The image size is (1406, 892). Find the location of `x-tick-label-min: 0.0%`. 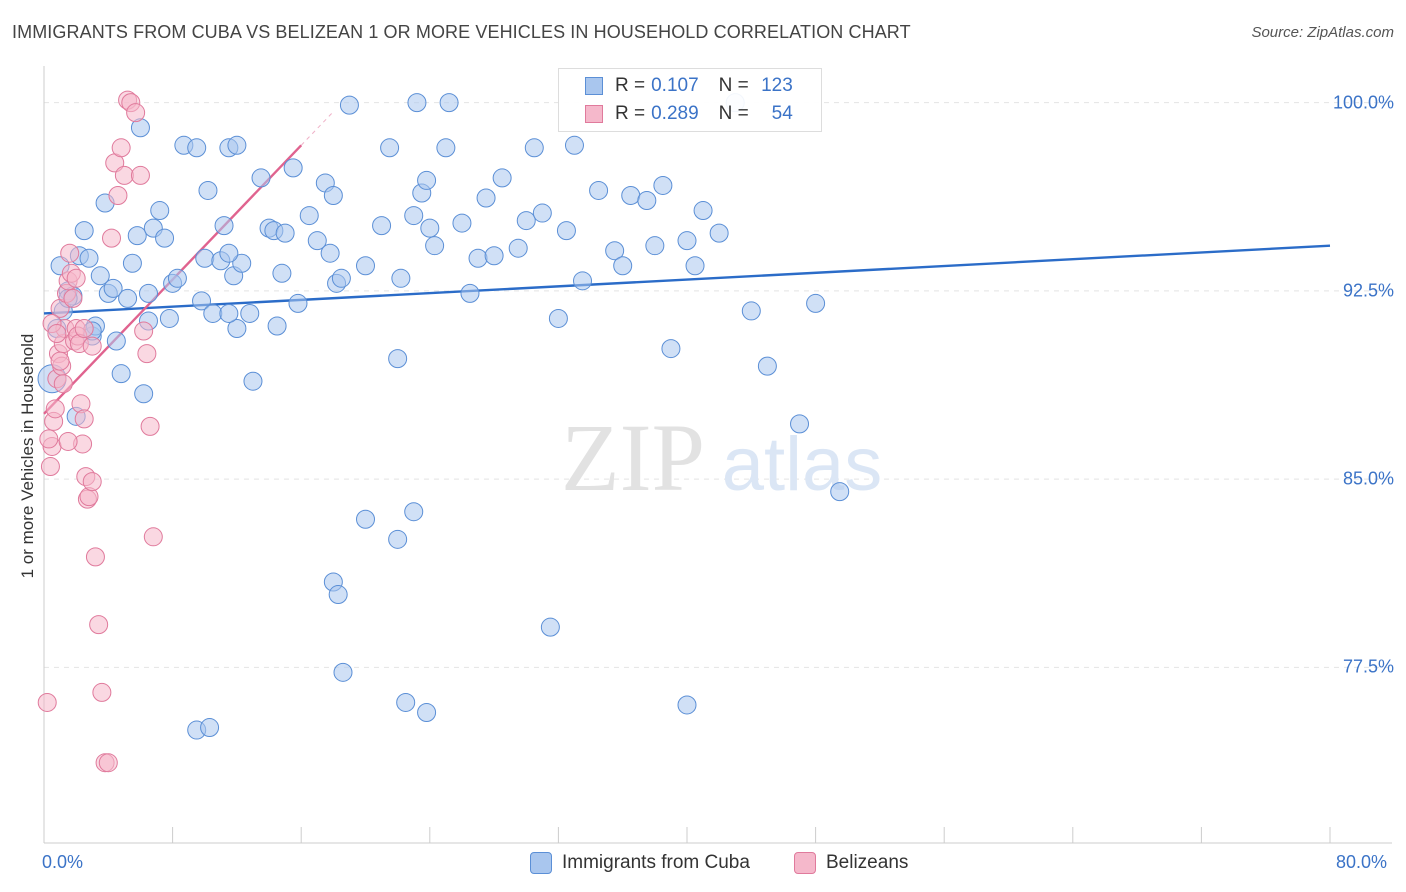

x-tick-label-min: 0.0% is located at coordinates (63, 862).